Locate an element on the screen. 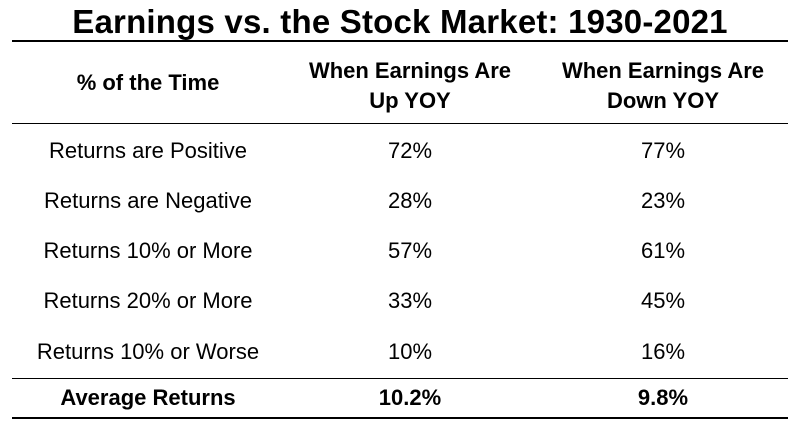  row-label: Returns are Negative is located at coordinates (148, 200).